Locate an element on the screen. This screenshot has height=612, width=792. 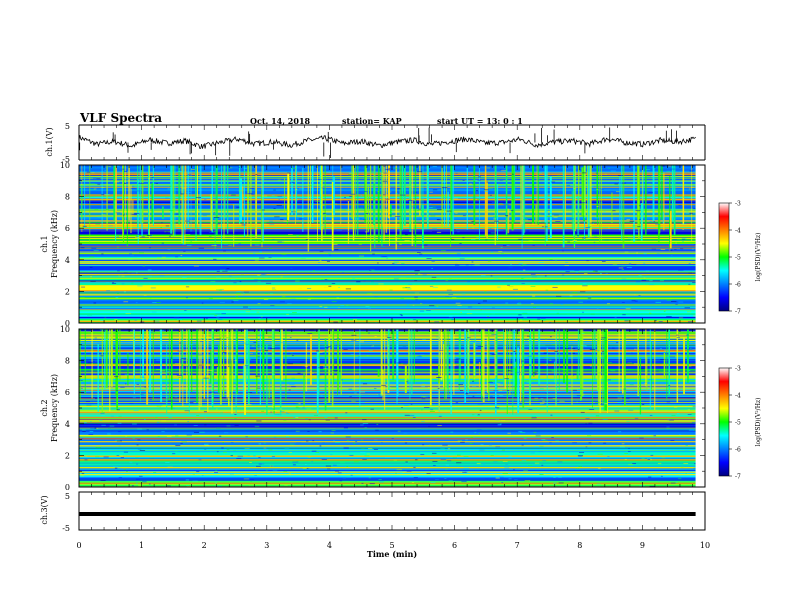
time-axis-tick-label: 6 is located at coordinates (454, 545).